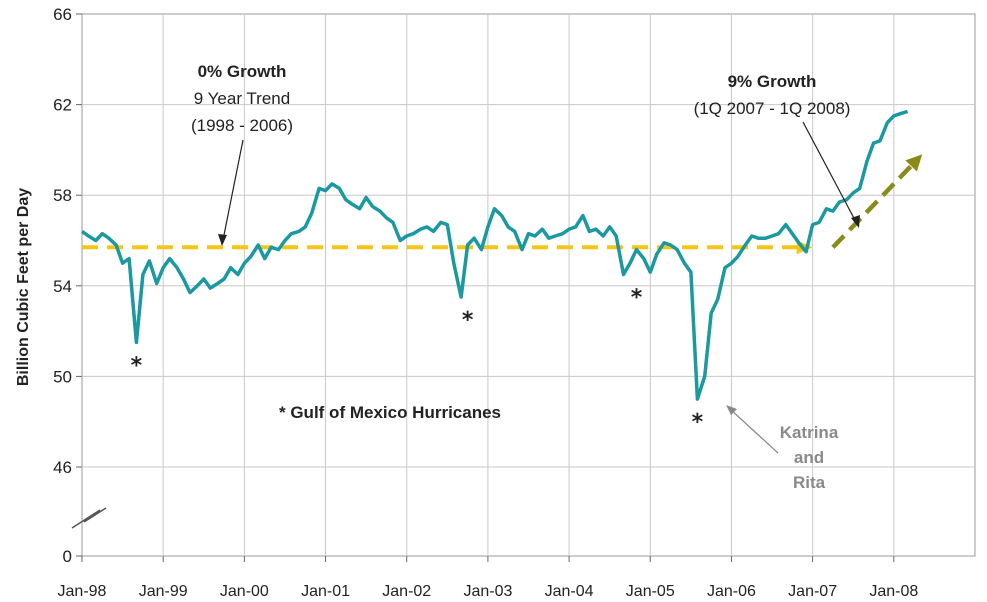 This screenshot has height=602, width=987. What do you see at coordinates (390, 412) in the screenshot?
I see `hurricane-legend-note: * Gulf of Mexico Hurricanes` at bounding box center [390, 412].